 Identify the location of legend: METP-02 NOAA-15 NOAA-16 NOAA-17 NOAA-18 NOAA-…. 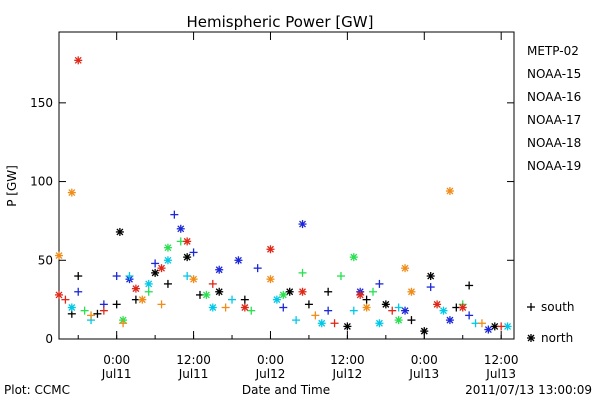
(554, 108).